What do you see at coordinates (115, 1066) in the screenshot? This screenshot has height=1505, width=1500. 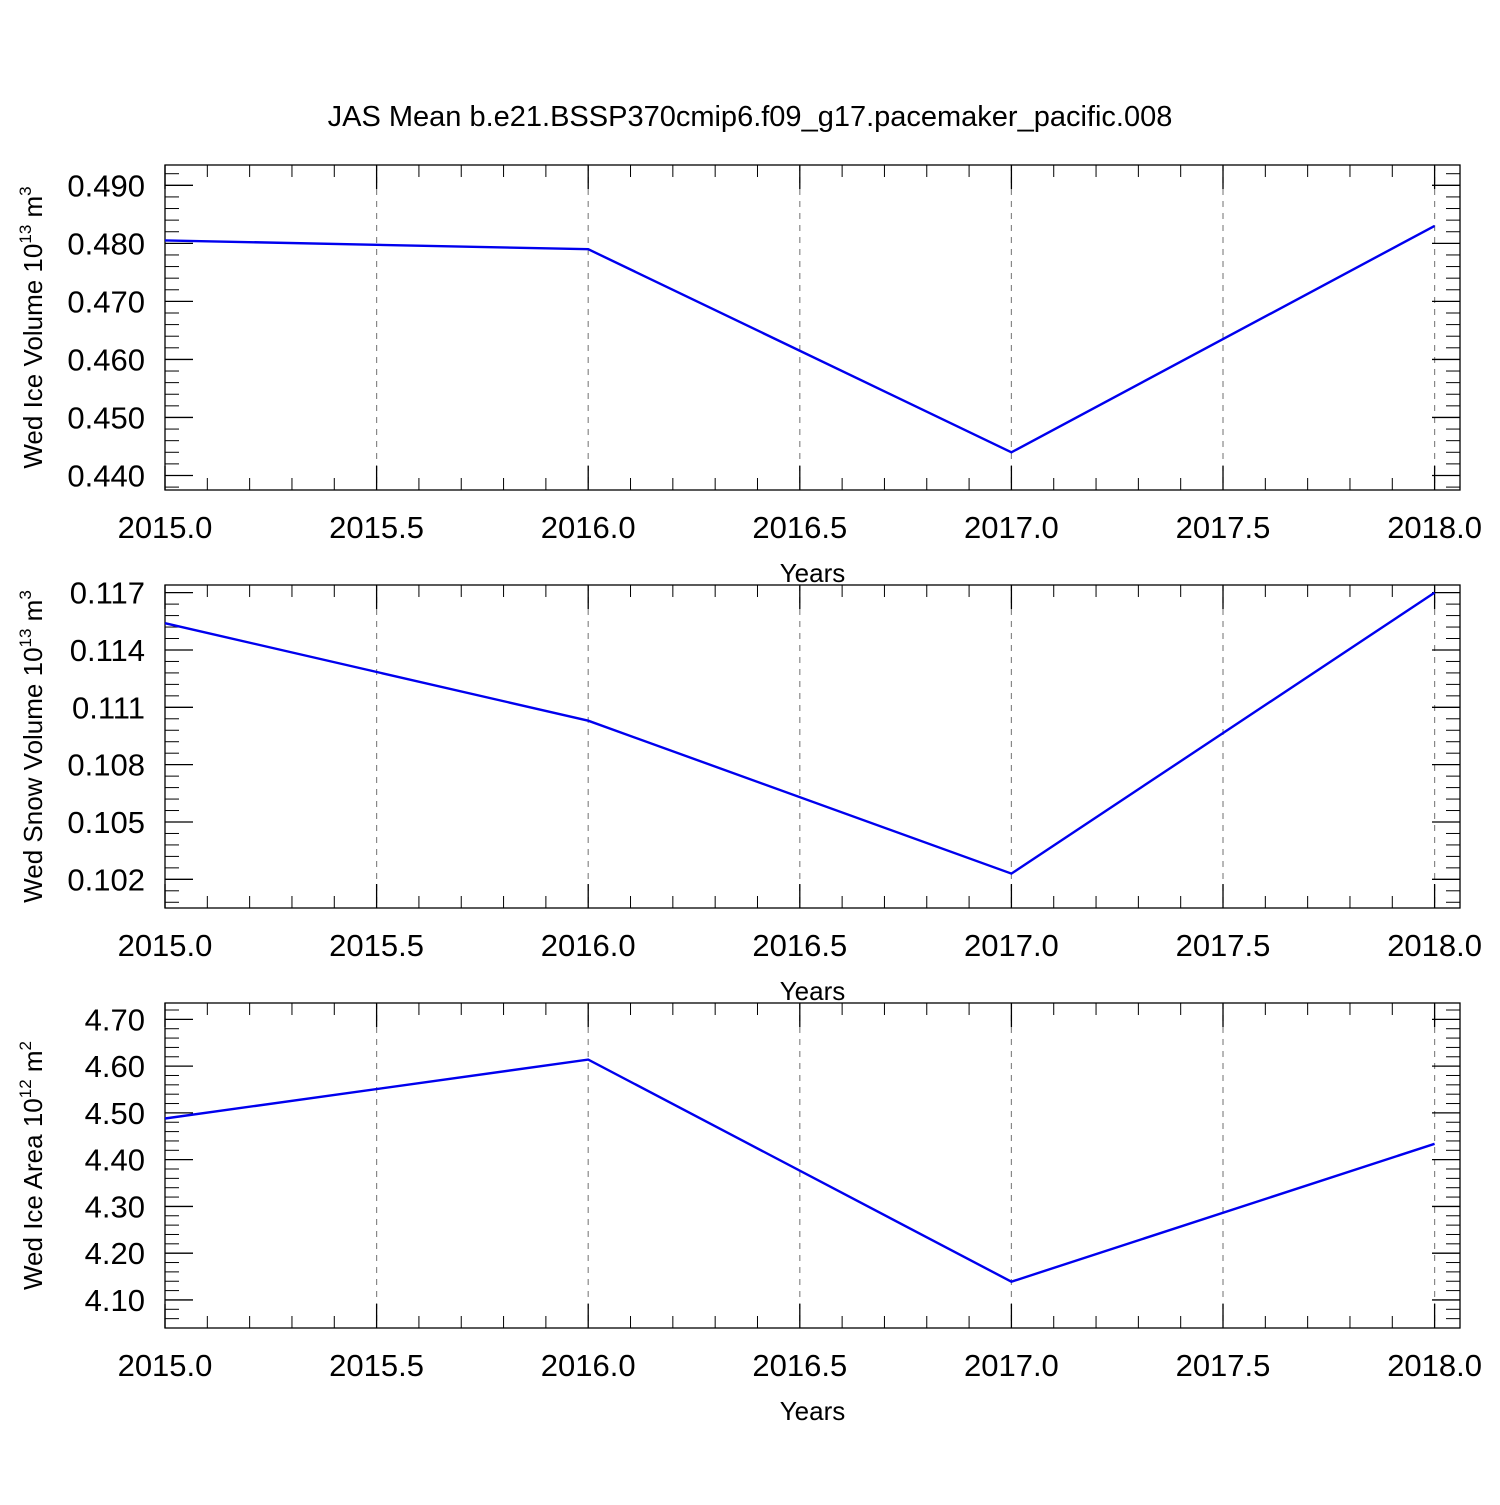 I see `y-tick-label: 4.60` at bounding box center [115, 1066].